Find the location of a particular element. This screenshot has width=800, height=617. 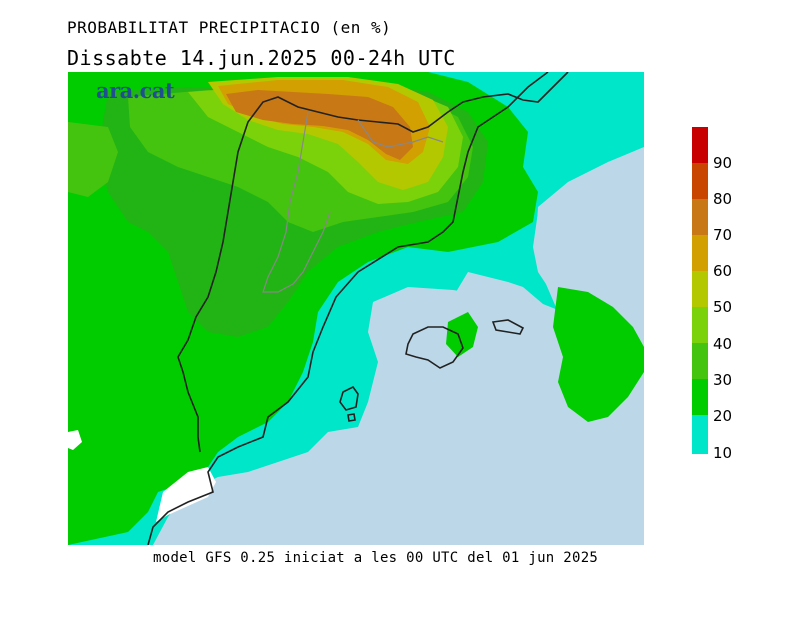

legend-label-90: 90 is located at coordinates (723, 163).